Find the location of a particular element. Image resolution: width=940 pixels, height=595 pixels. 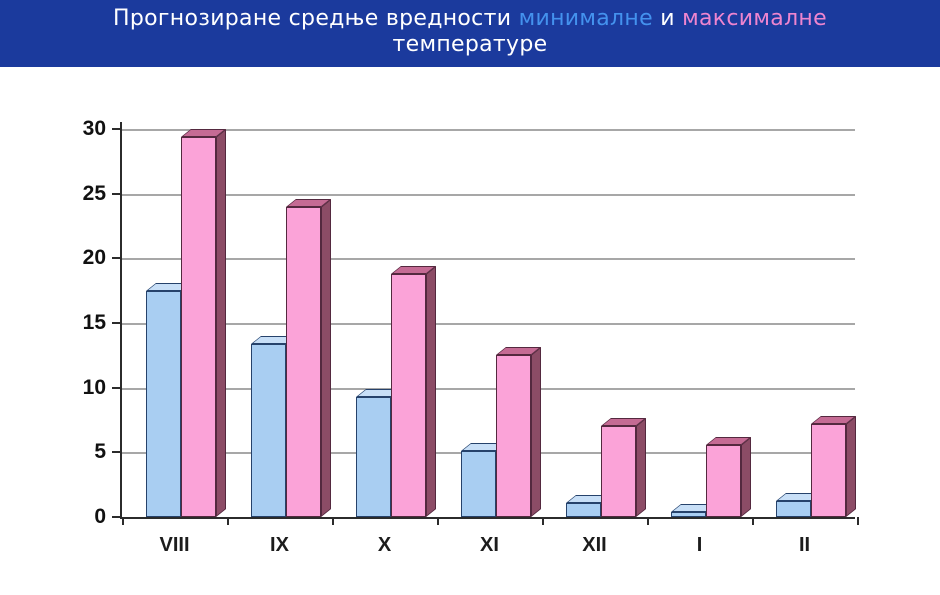

bar-min-II is located at coordinates (798, 505).